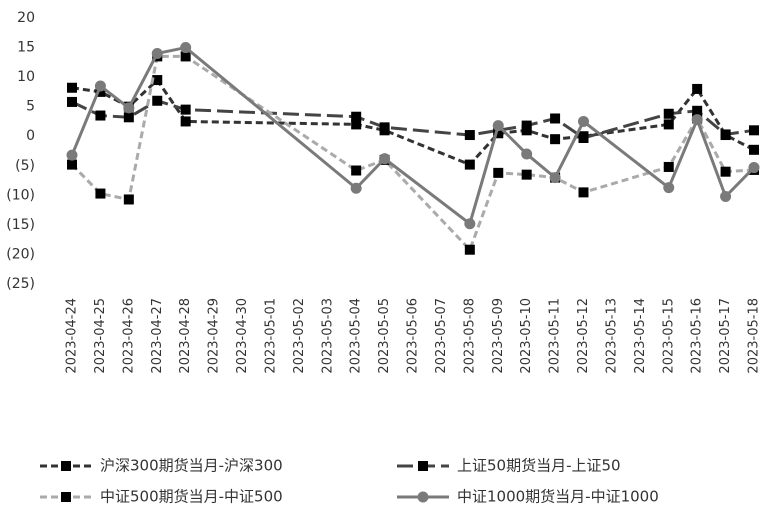 Image resolution: width=769 pixels, height=520 pixels. What do you see at coordinates (72, 336) in the screenshot?
I see `x-tick-label: 2023-04-24` at bounding box center [72, 336].